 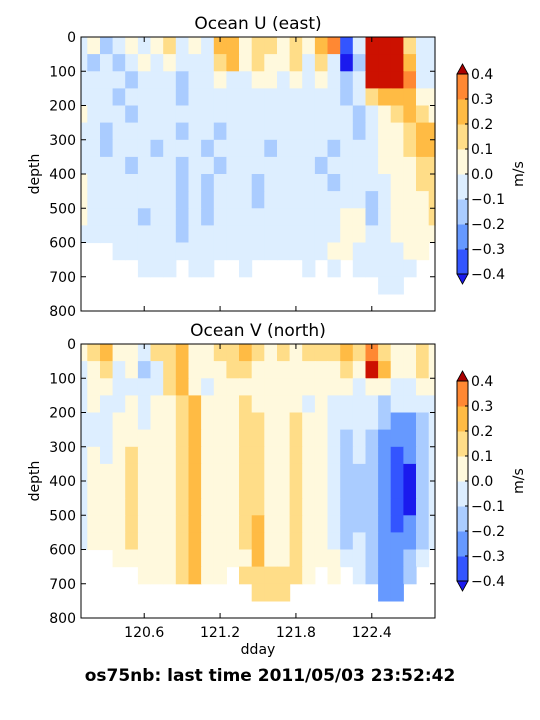 I want to click on colorbar-tick-label: −0.4, so click(x=488, y=275).